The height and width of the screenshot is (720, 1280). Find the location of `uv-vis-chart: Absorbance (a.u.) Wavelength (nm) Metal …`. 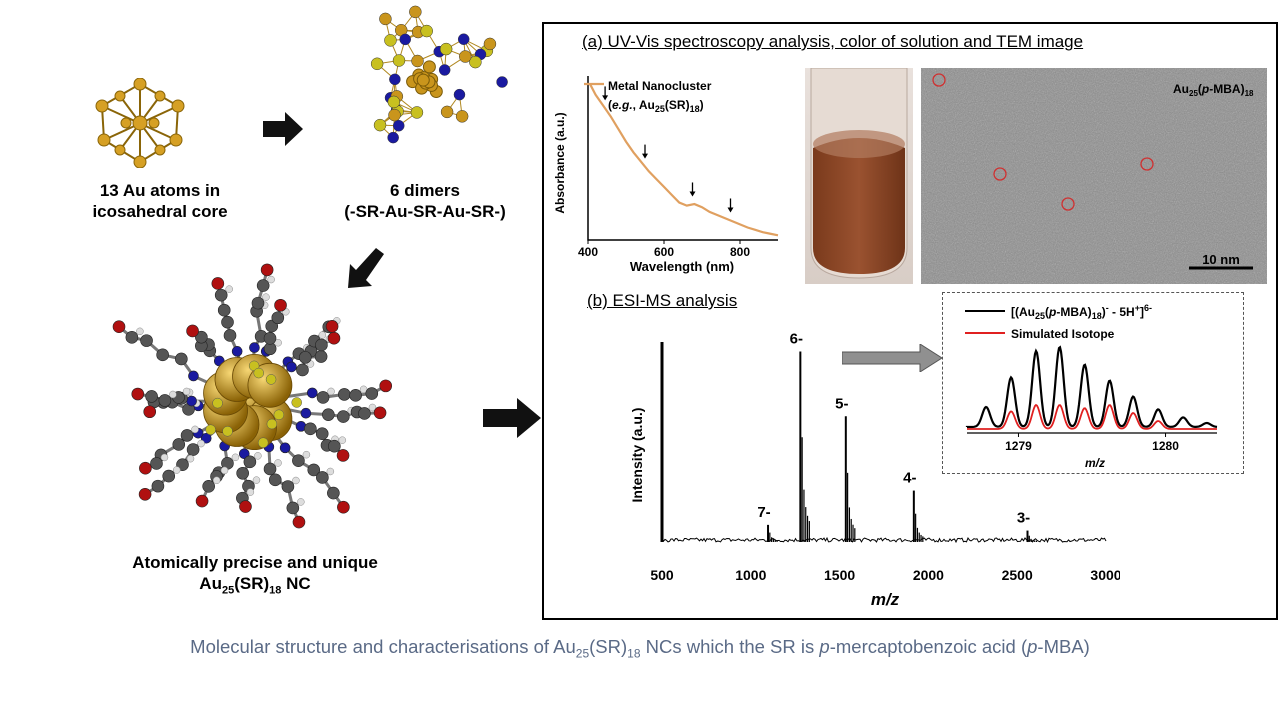

uv-vis-chart: Absorbance (a.u.) Wavelength (nm) Metal … is located at coordinates (666, 175).